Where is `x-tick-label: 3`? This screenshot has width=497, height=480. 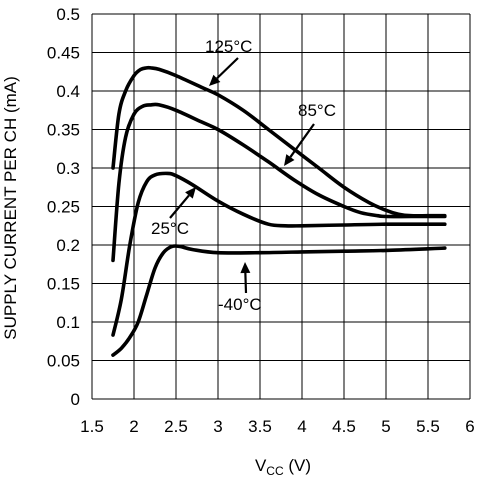 x-tick-label: 3 is located at coordinates (217, 426).